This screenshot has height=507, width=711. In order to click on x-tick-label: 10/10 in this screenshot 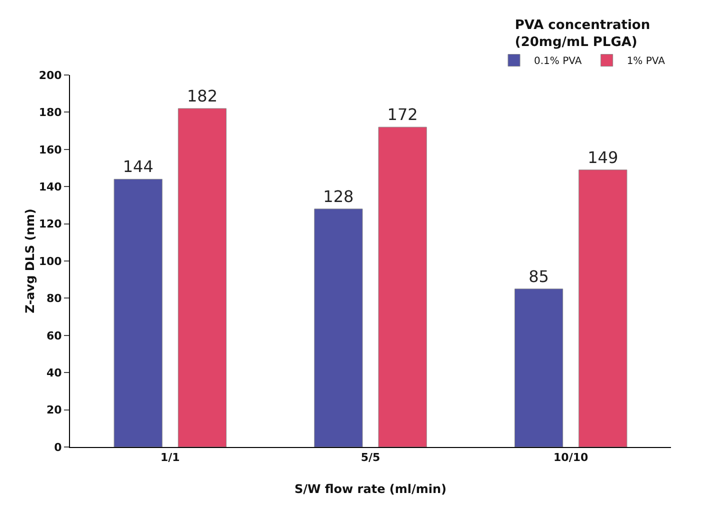, I will do `click(571, 457)`.